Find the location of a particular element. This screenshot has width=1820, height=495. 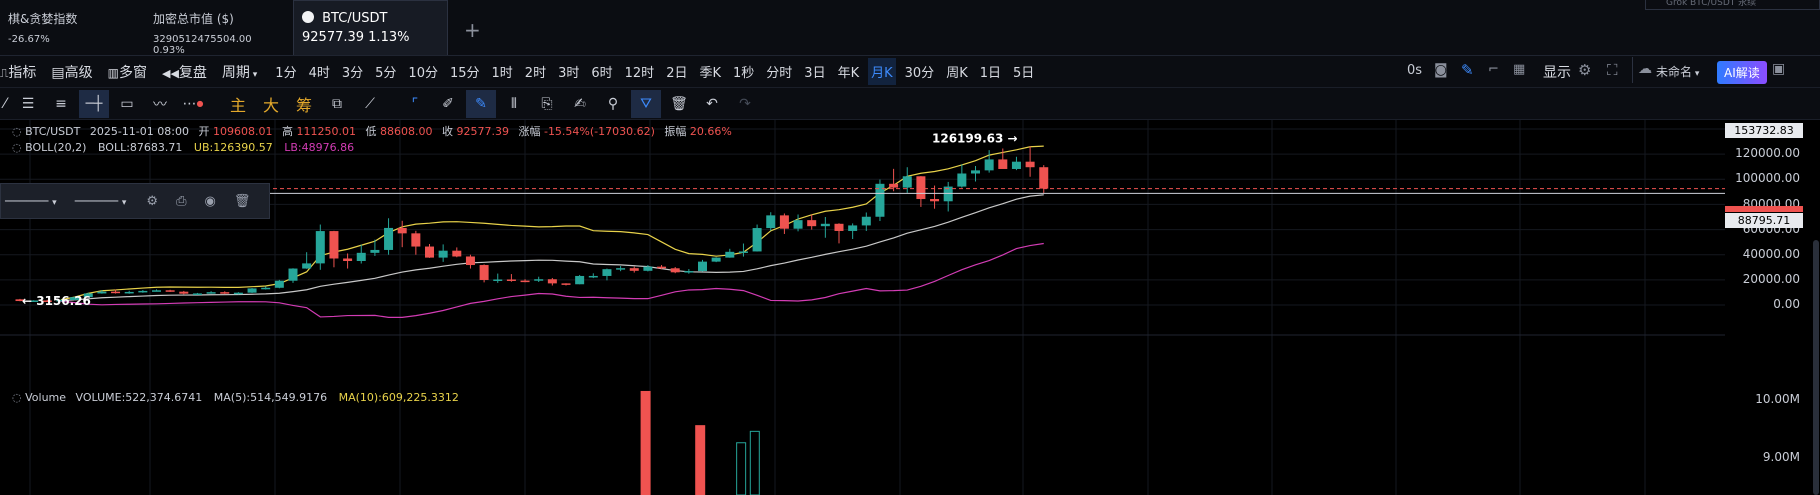

multi-window-button: ▥多窗 is located at coordinates (127, 72).